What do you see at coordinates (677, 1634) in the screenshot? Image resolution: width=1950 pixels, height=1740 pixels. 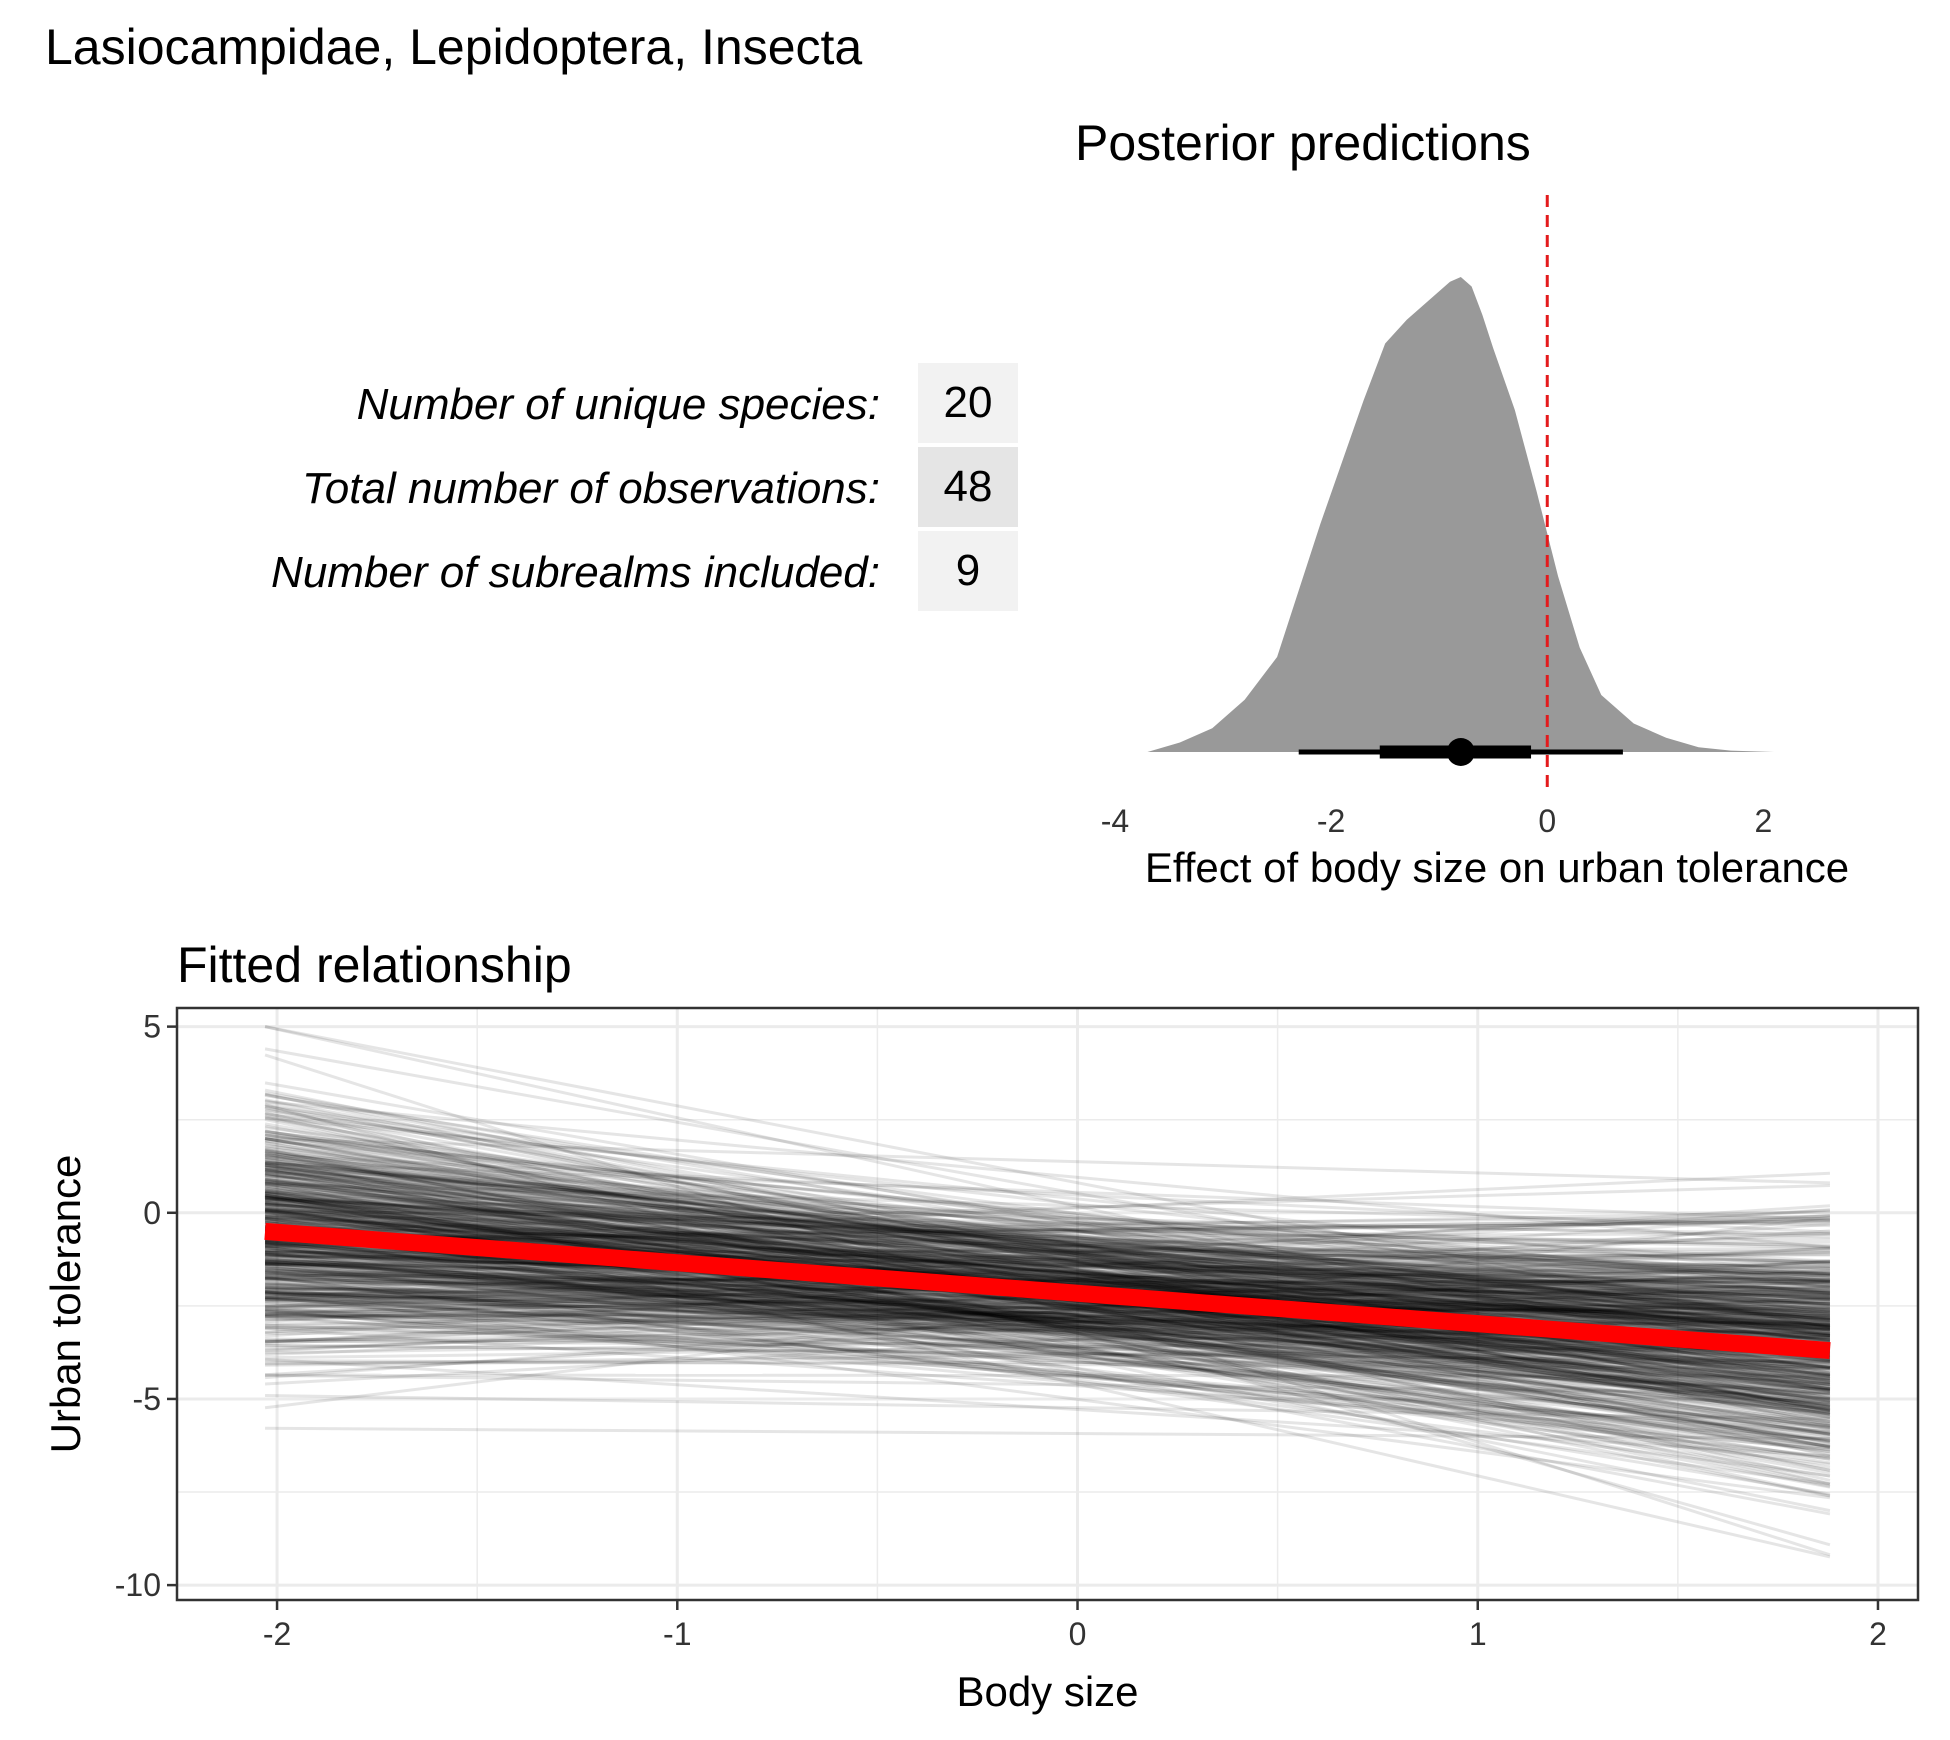 I see `fit-x-tick-label: -1` at bounding box center [677, 1634].